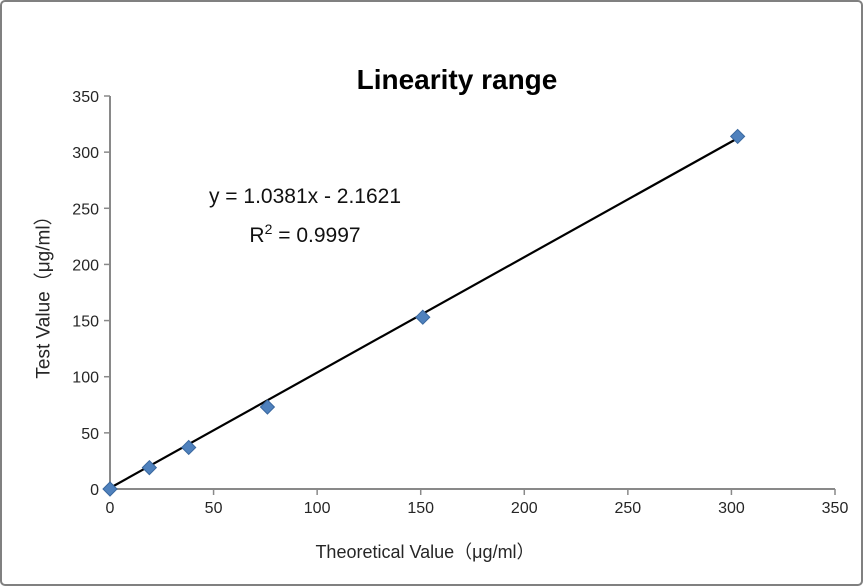  I want to click on y-axis-title: Test Value（μg/ml）, so click(44, 292).